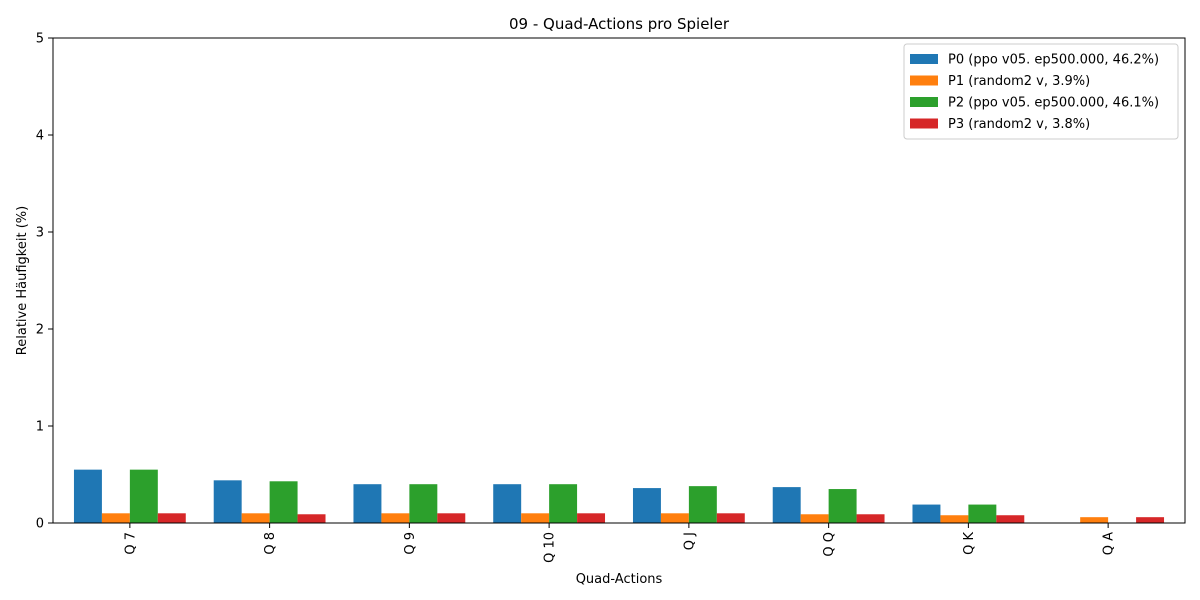  What do you see at coordinates (689, 541) in the screenshot?
I see `x-tick-label: Q J` at bounding box center [689, 541].